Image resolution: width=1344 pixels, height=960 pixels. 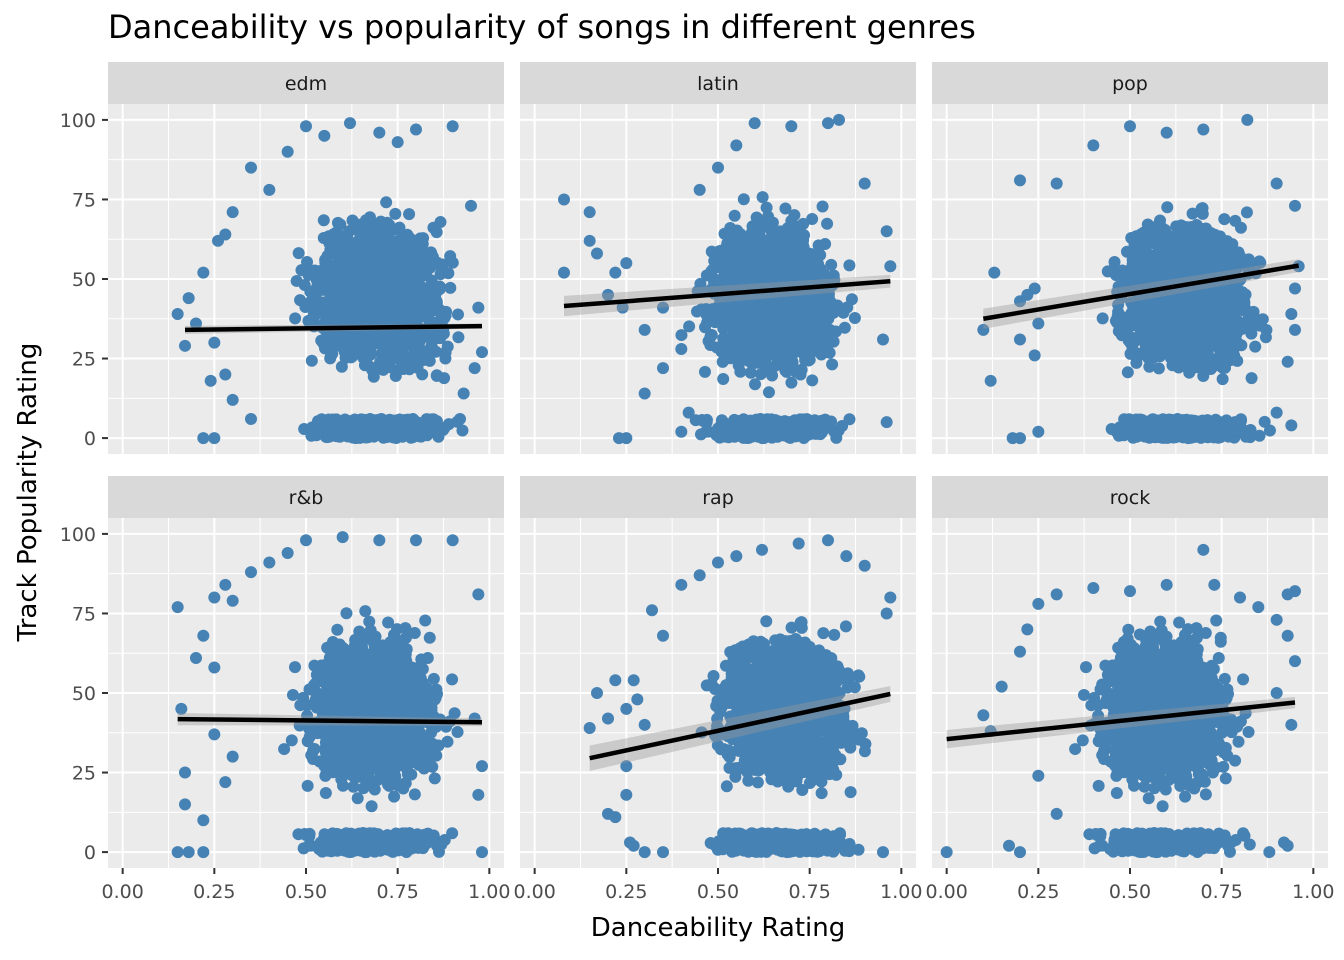 What do you see at coordinates (84, 280) in the screenshot?
I see `y-tick-label: 50` at bounding box center [84, 280].